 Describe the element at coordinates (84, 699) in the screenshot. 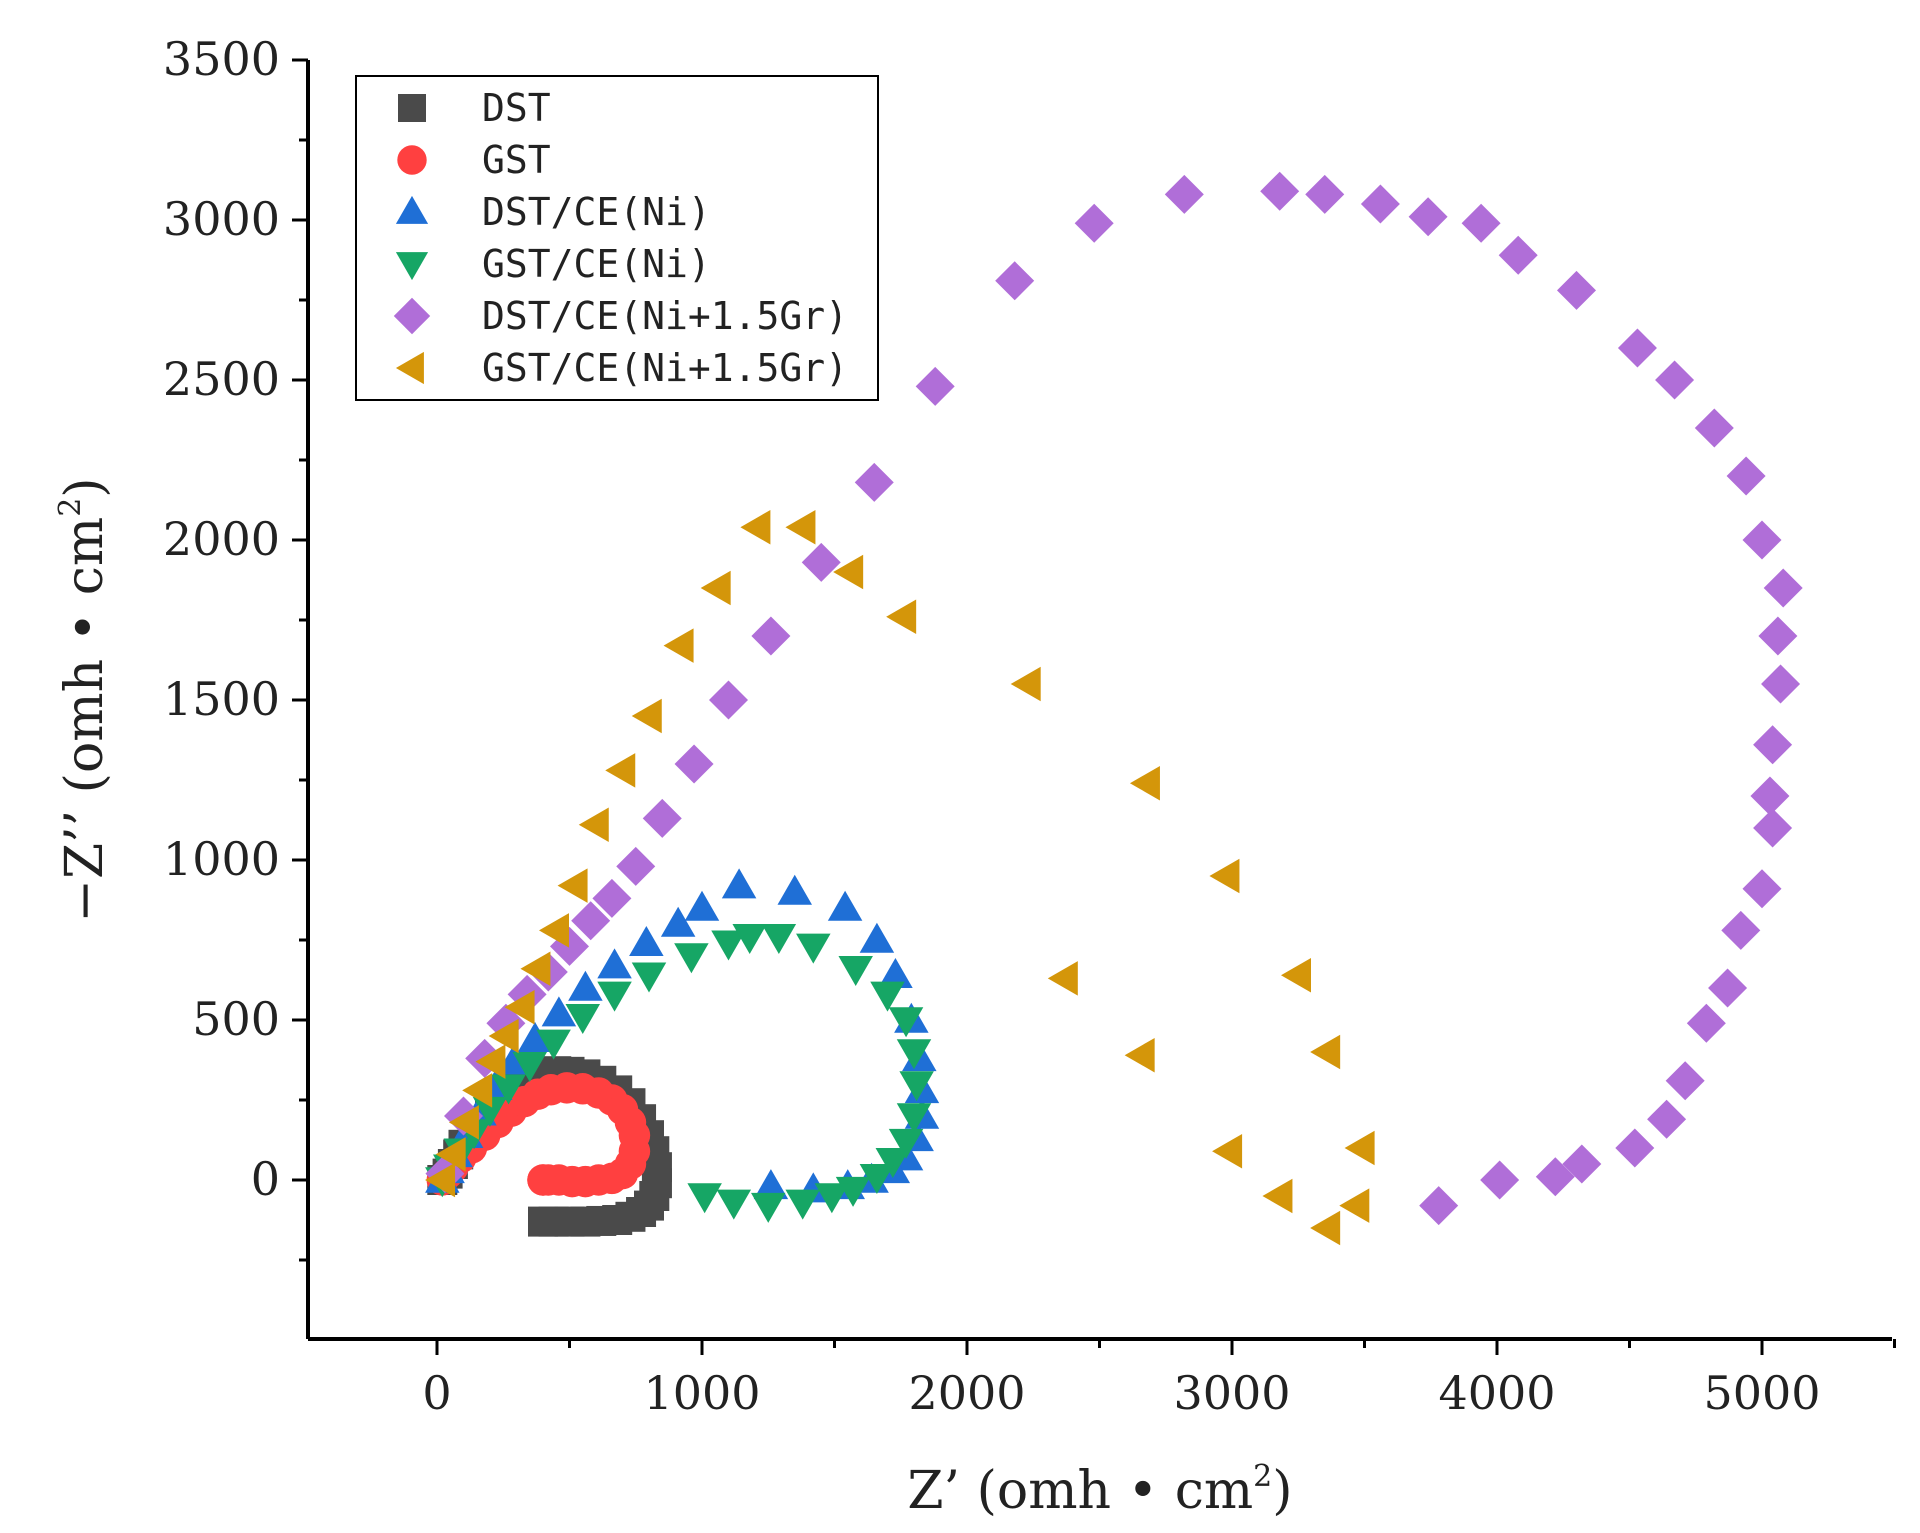

I see `y-axis-title: −Z’’ (omh • cm2)` at that location.